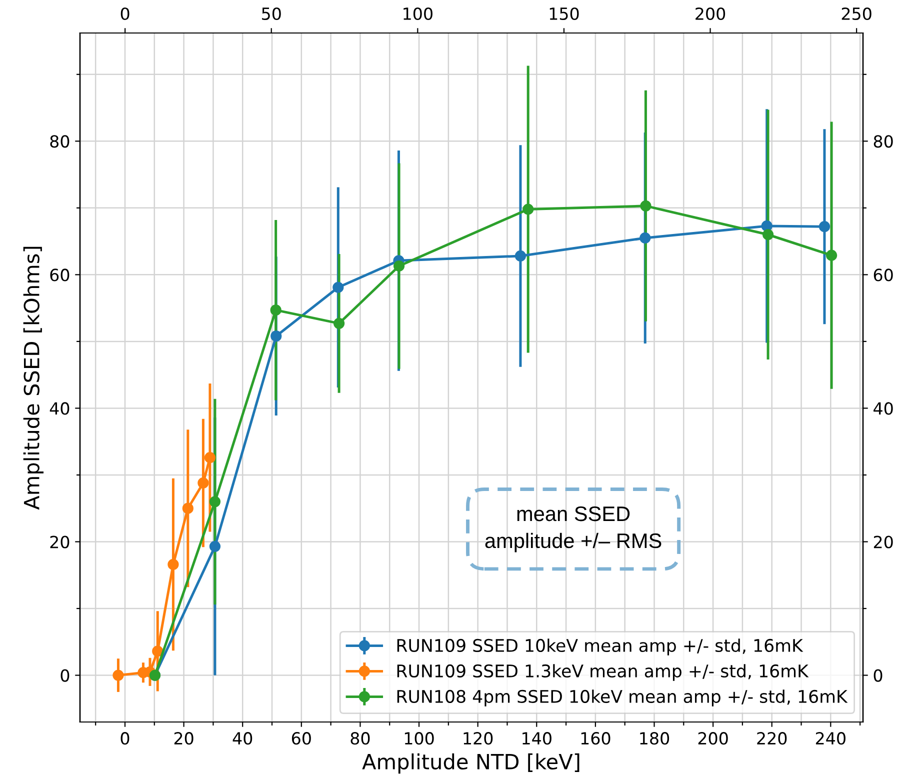 The image size is (915, 781). Describe the element at coordinates (878, 675) in the screenshot. I see `y2-tick-label: 0` at that location.